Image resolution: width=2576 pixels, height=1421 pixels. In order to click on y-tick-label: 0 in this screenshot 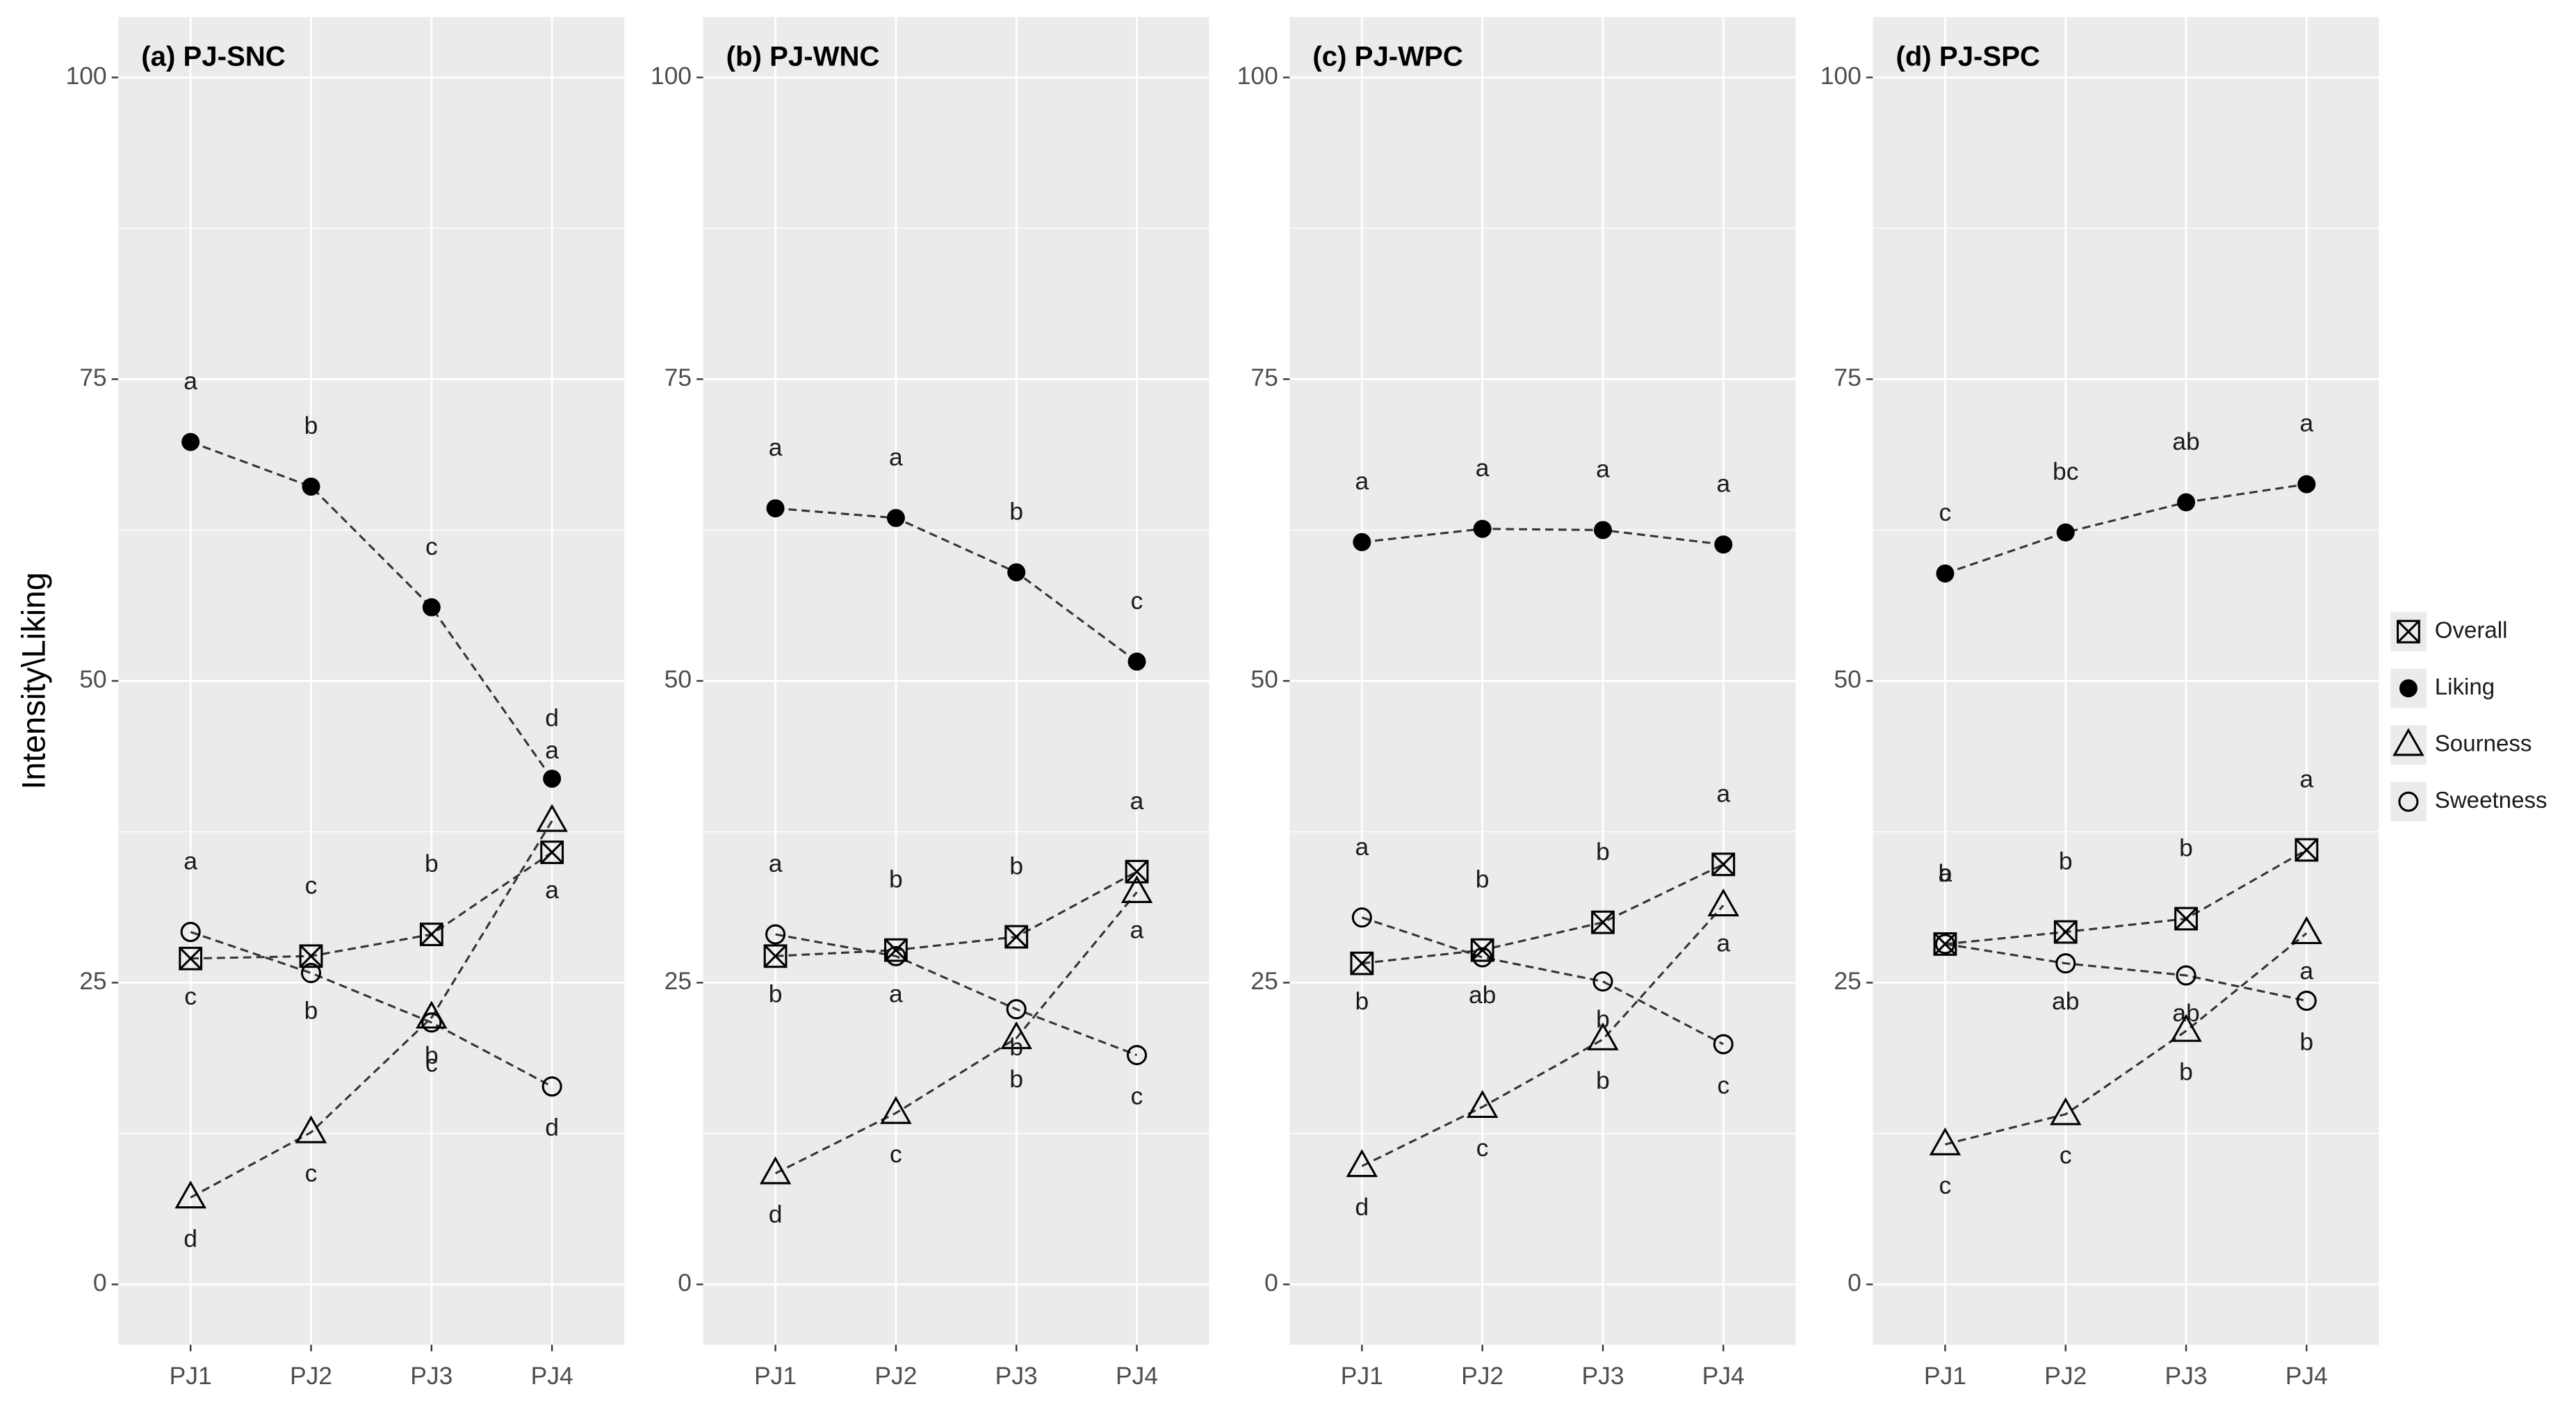, I will do `click(1854, 1283)`.